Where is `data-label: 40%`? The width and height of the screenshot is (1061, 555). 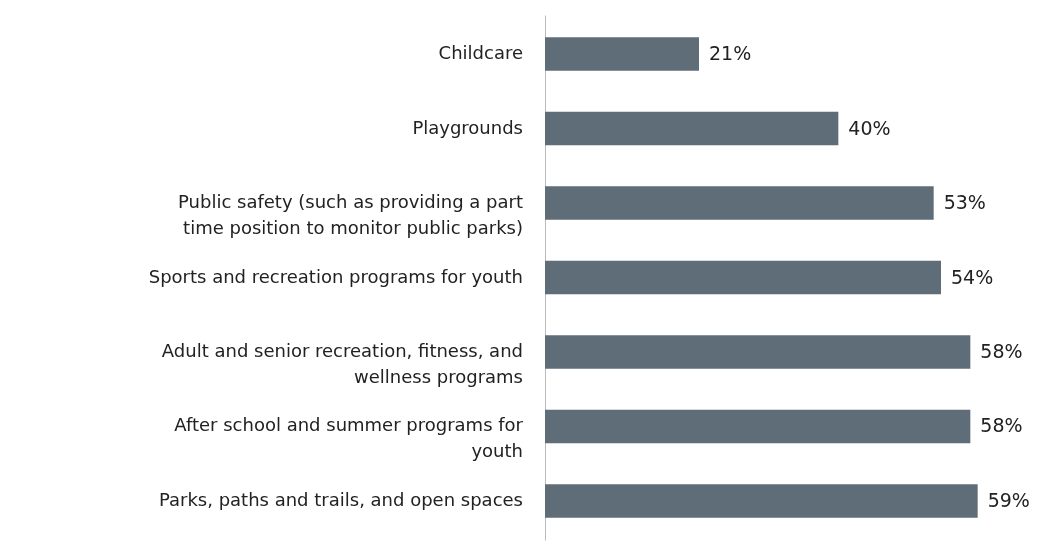 data-label: 40% is located at coordinates (869, 127).